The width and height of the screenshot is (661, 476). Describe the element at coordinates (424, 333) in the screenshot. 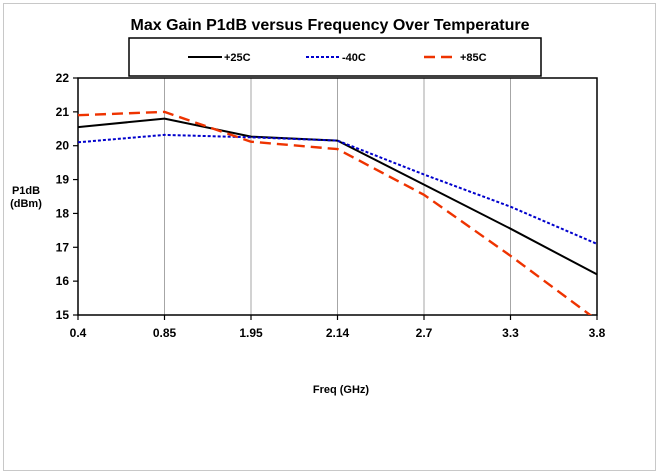

I see `x-tick-label: 2.7` at that location.